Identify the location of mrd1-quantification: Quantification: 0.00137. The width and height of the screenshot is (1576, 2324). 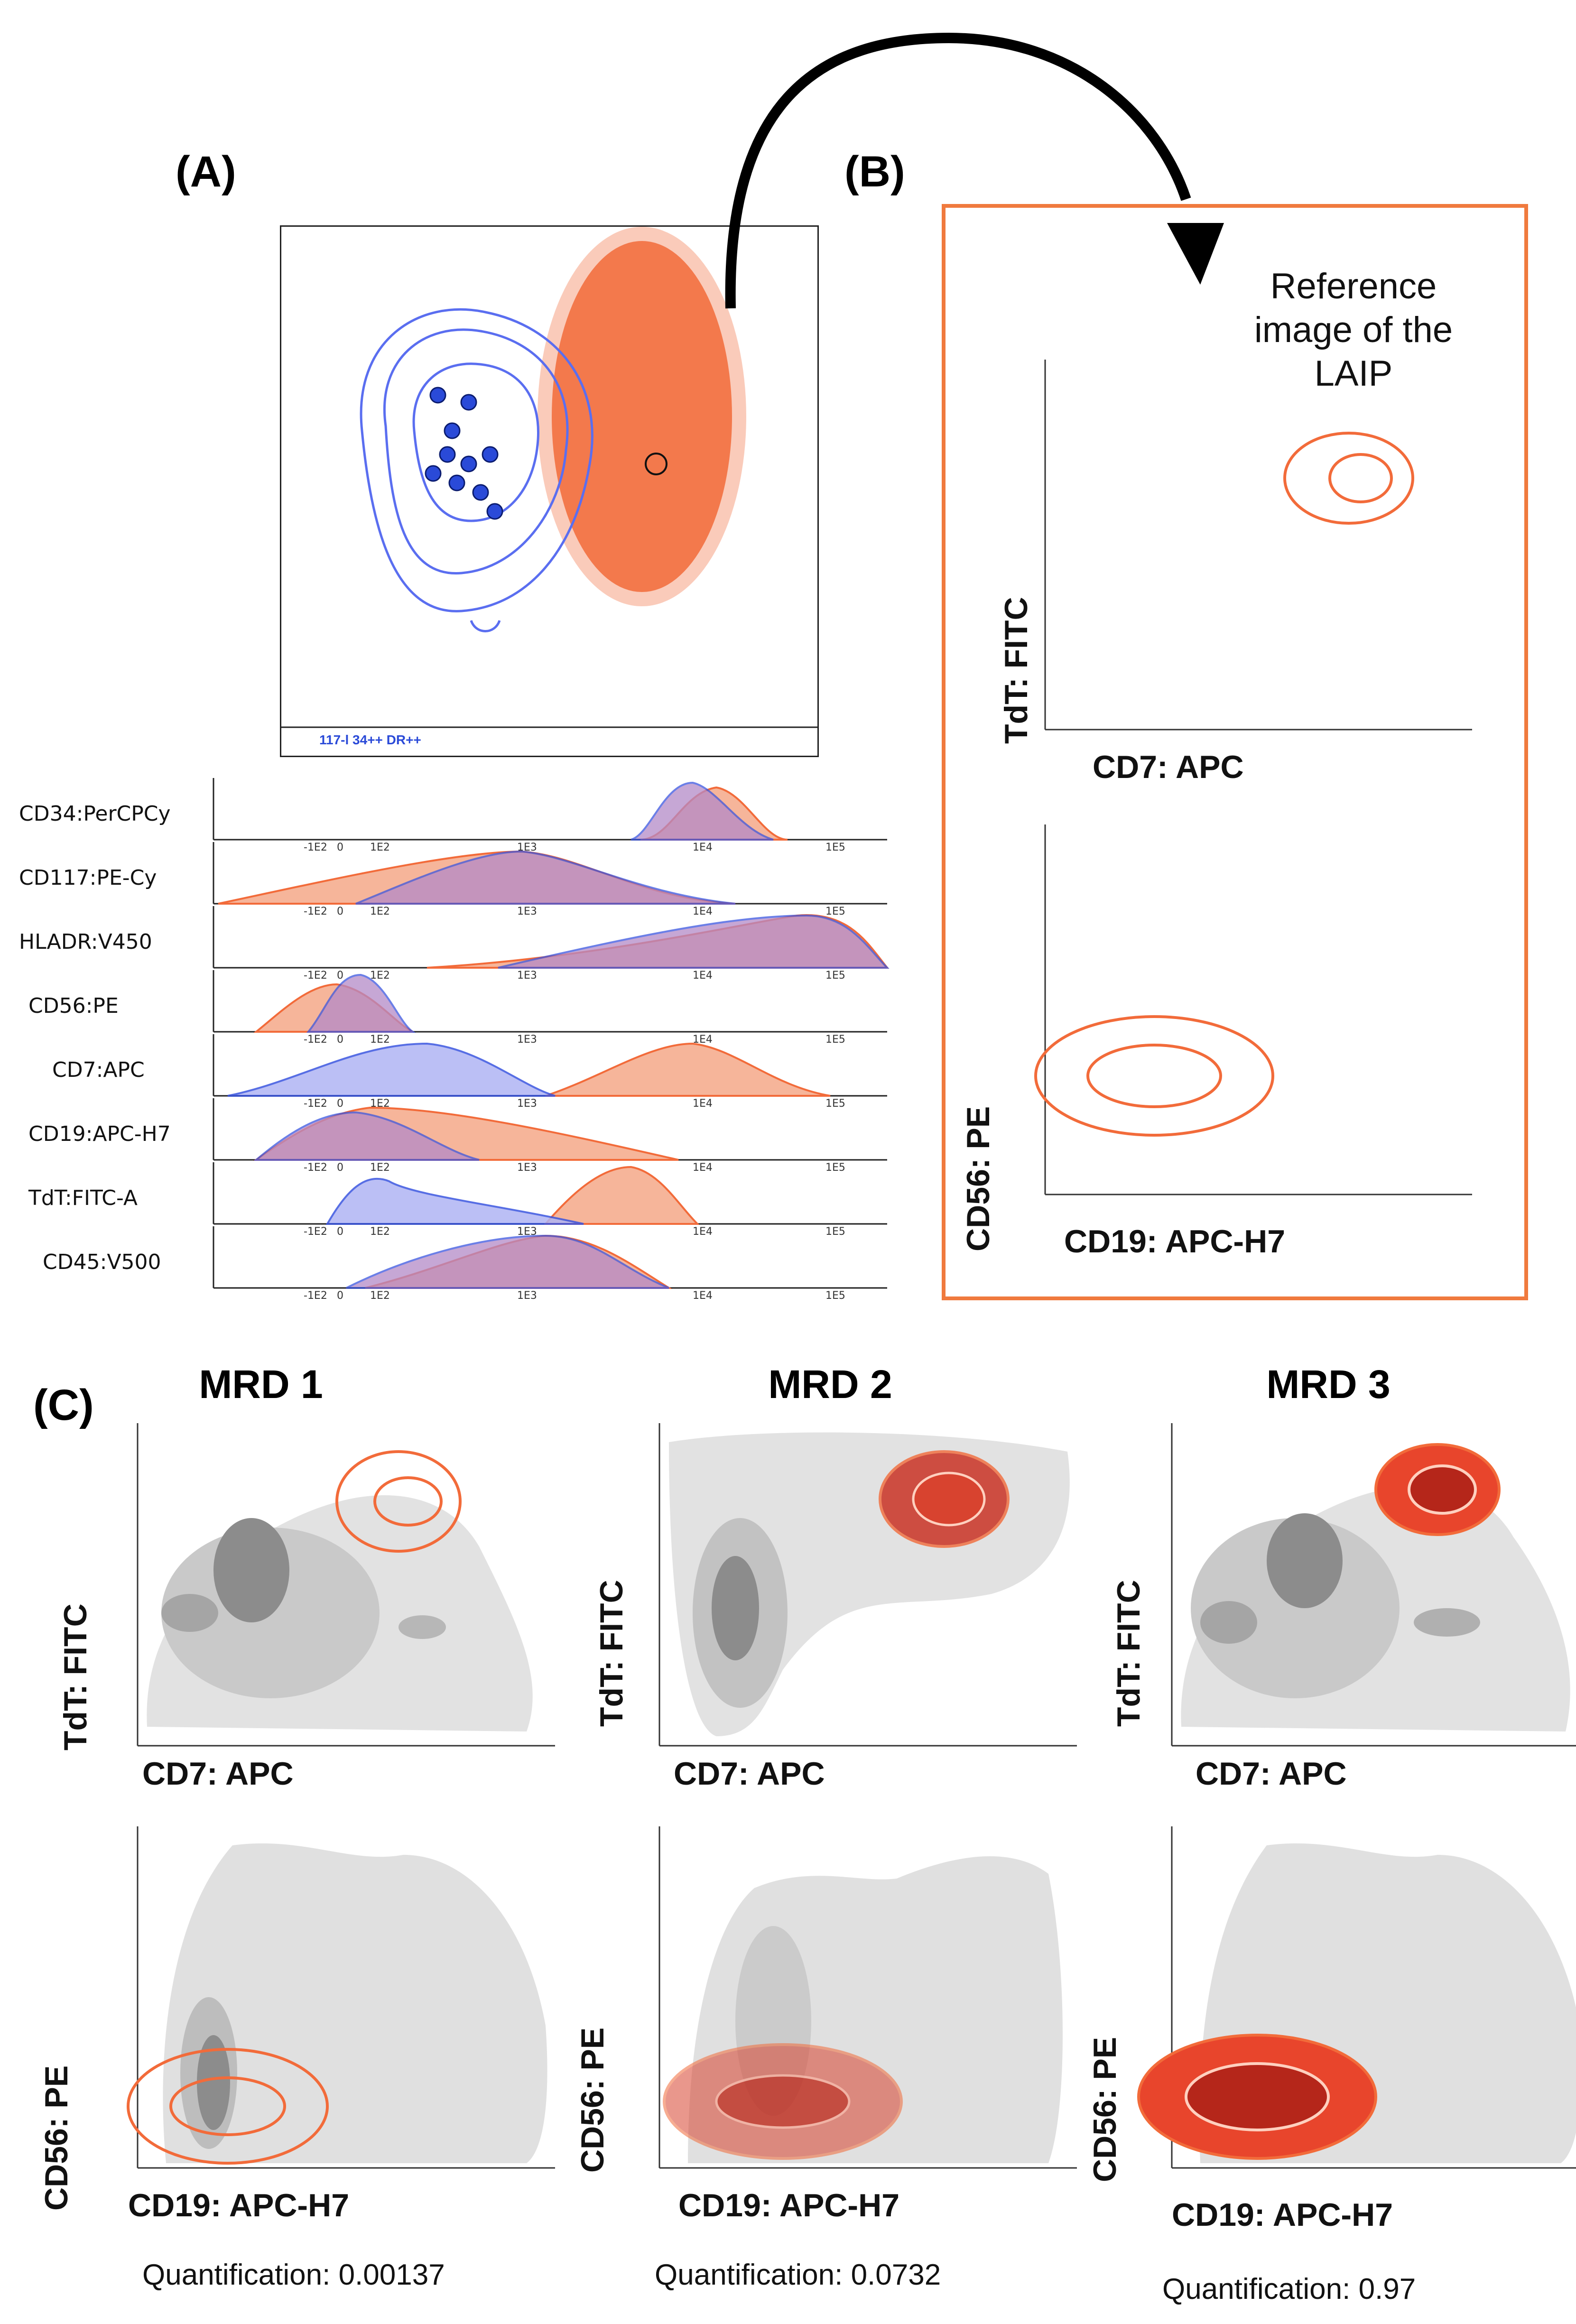
(293, 2275).